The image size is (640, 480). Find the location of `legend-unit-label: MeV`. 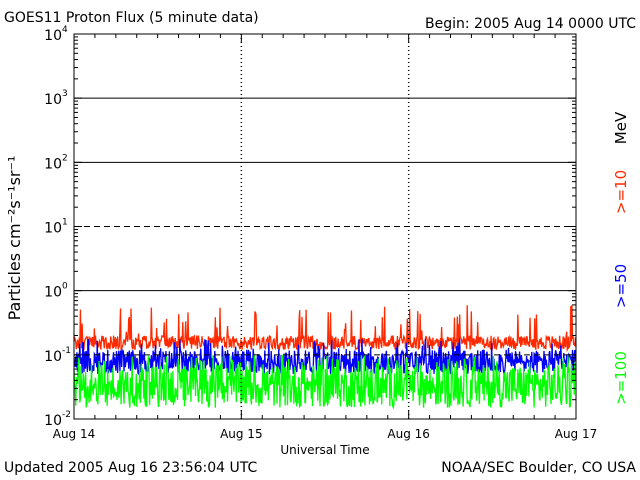

legend-unit-label: MeV is located at coordinates (621, 127).